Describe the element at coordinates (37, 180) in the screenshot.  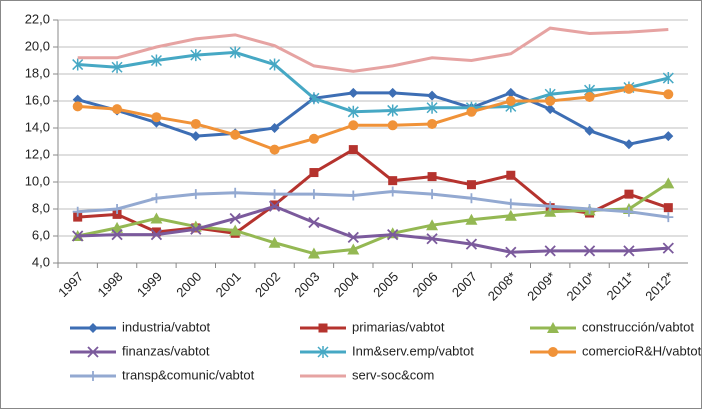
I see `y-tick-label: 10,0` at that location.